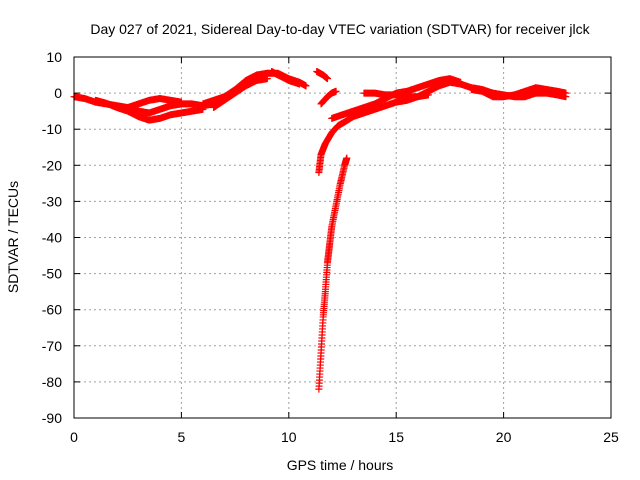 The image size is (640, 480). I want to click on y-tick-label: -70, so click(52, 346).